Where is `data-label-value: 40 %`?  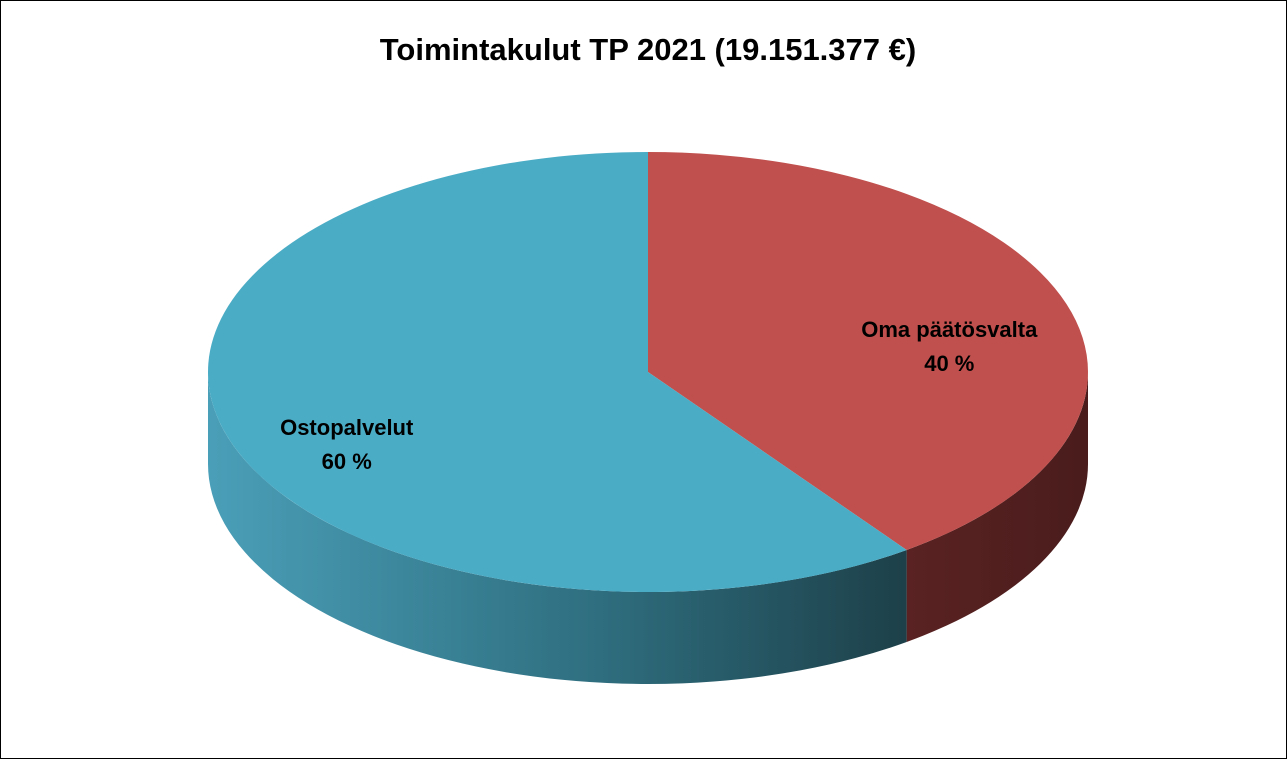
data-label-value: 40 % is located at coordinates (949, 363).